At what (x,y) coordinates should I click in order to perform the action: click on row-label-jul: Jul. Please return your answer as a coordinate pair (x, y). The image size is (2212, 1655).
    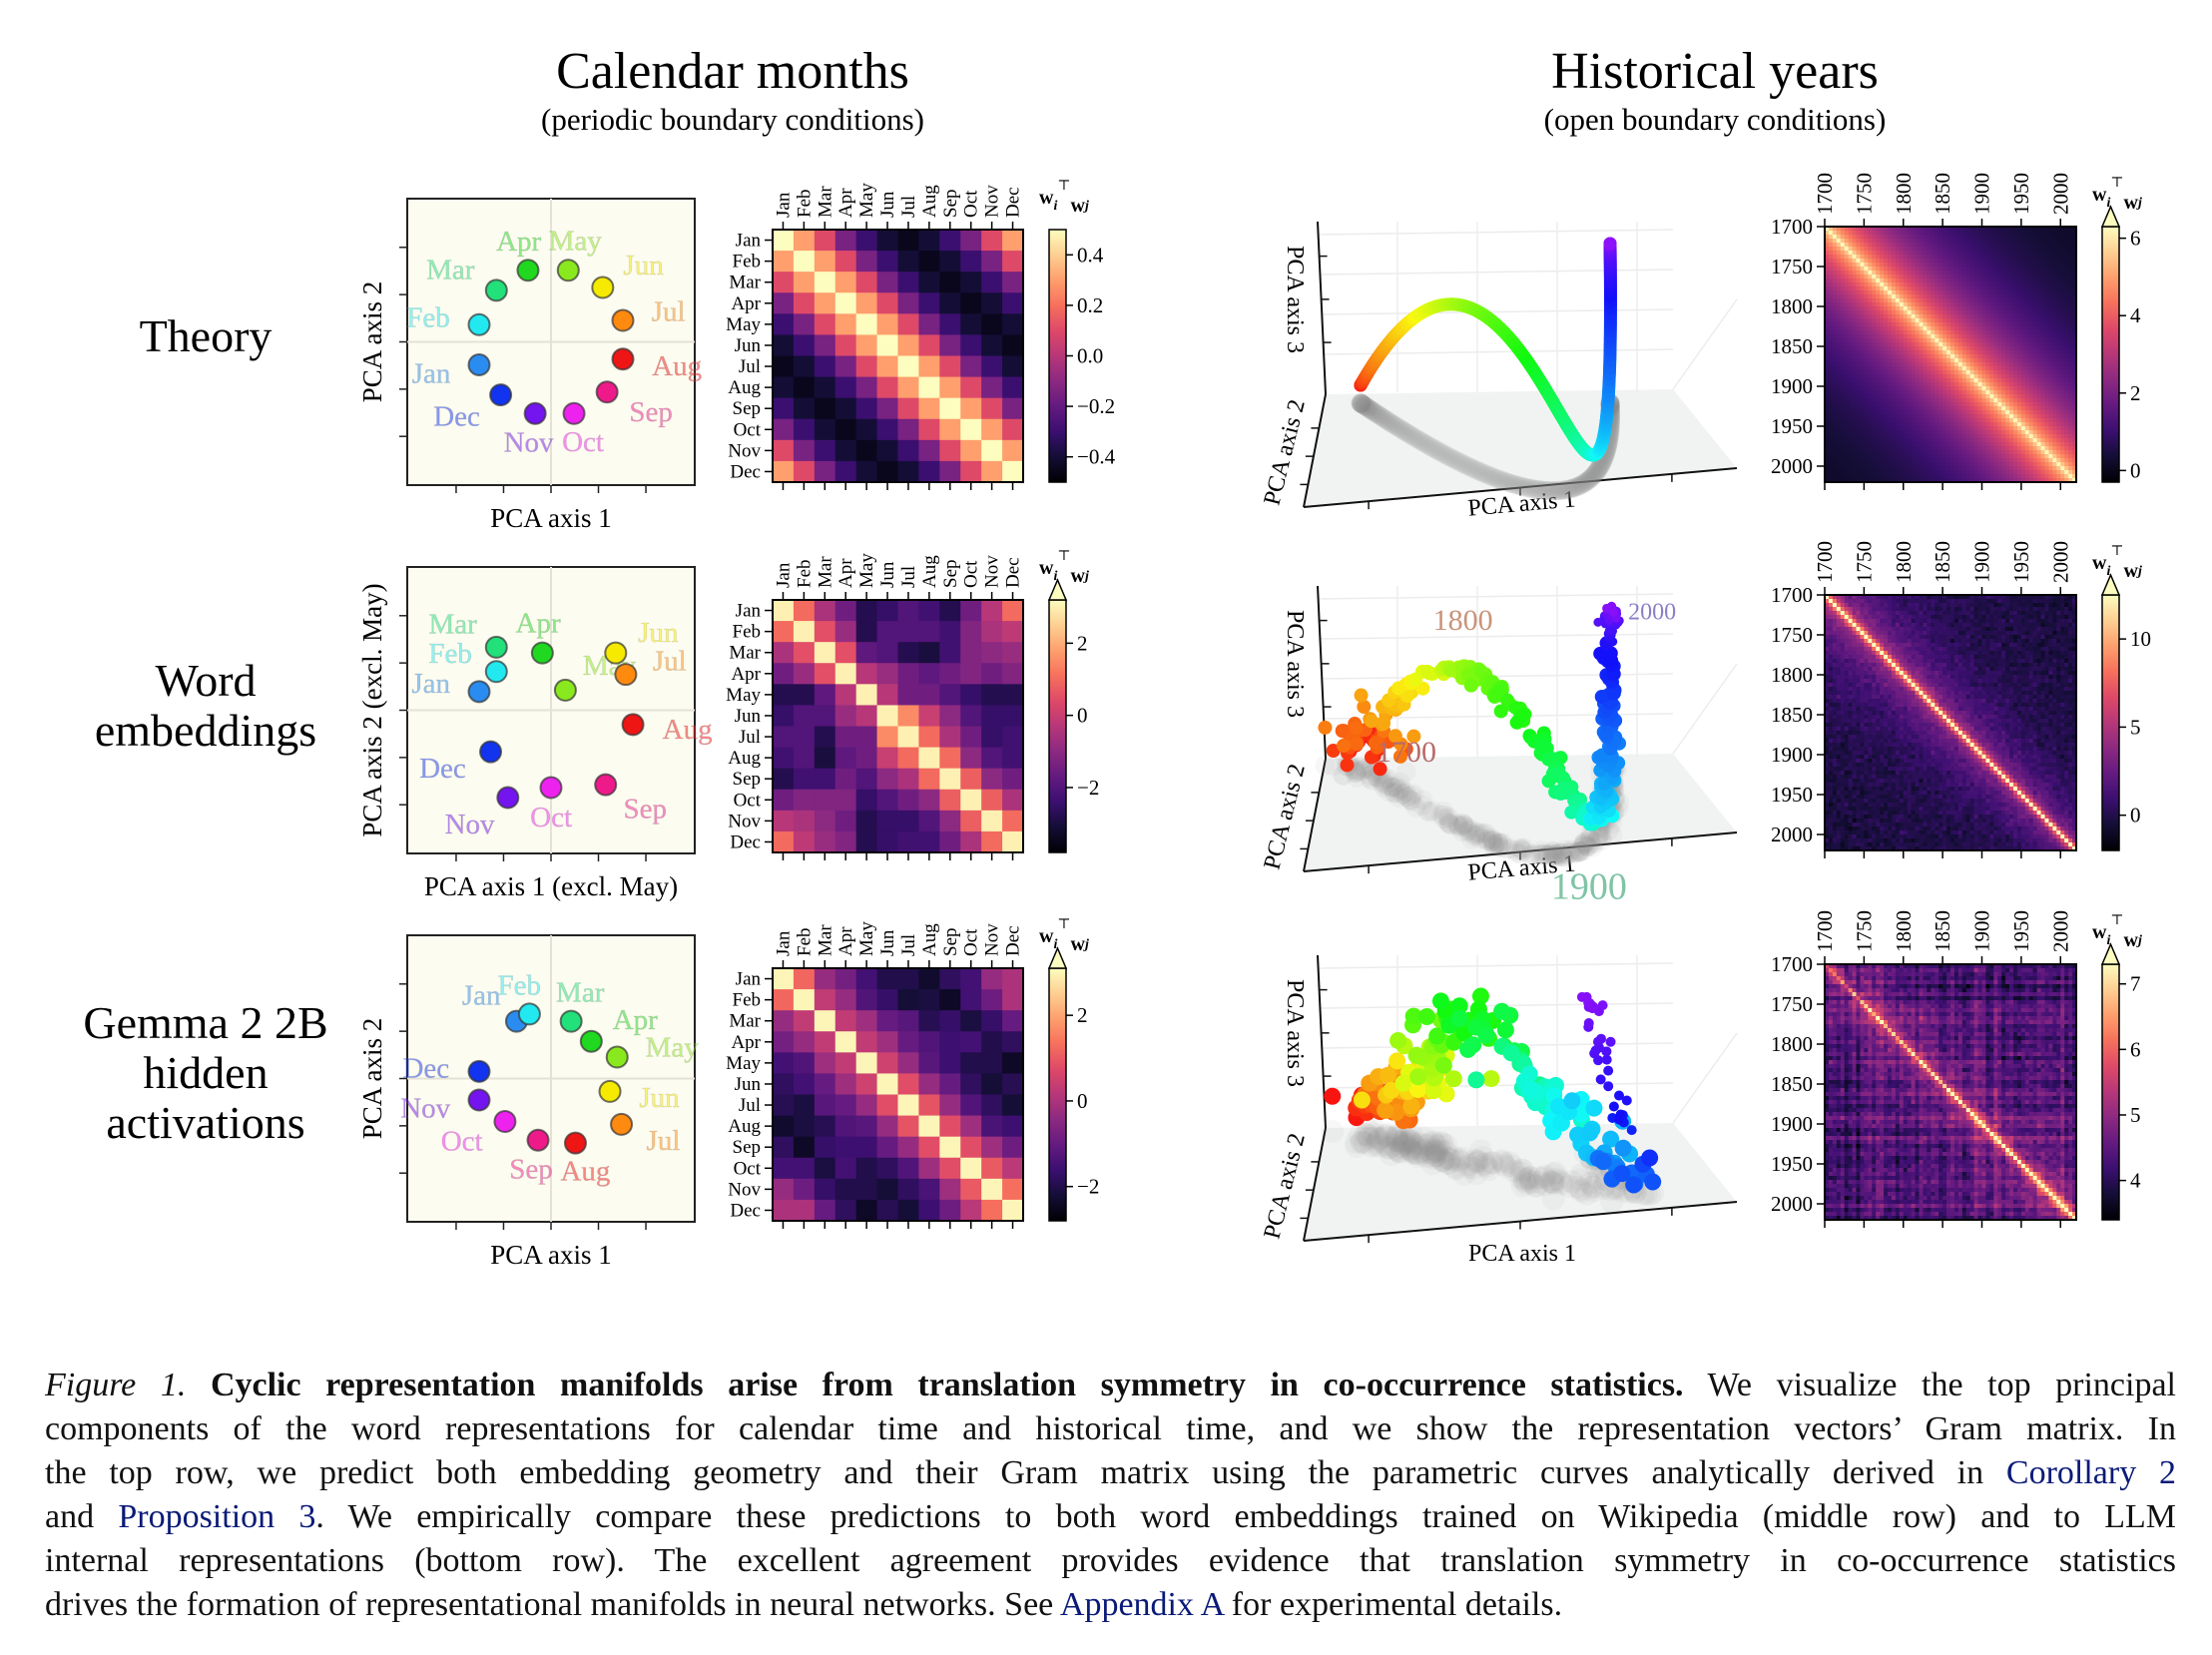
    Looking at the image, I should click on (750, 366).